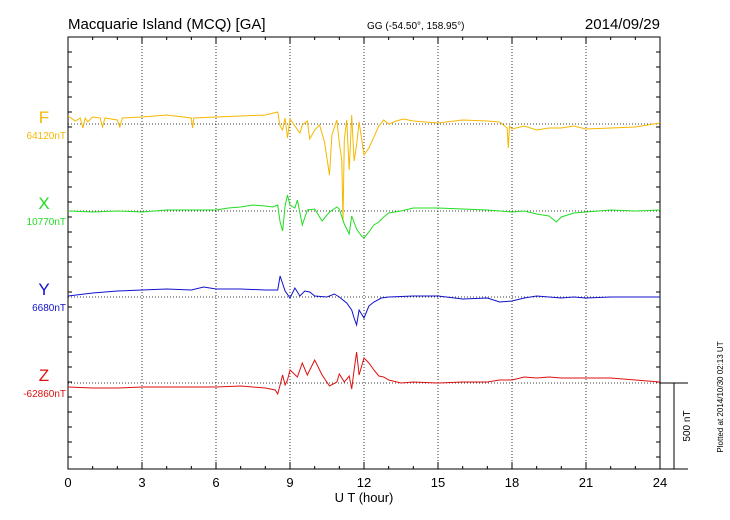 The width and height of the screenshot is (730, 520). I want to click on series-labels: F 64120nT X 10770nT Y 6680nT Z -62860nT, so click(44, 254).